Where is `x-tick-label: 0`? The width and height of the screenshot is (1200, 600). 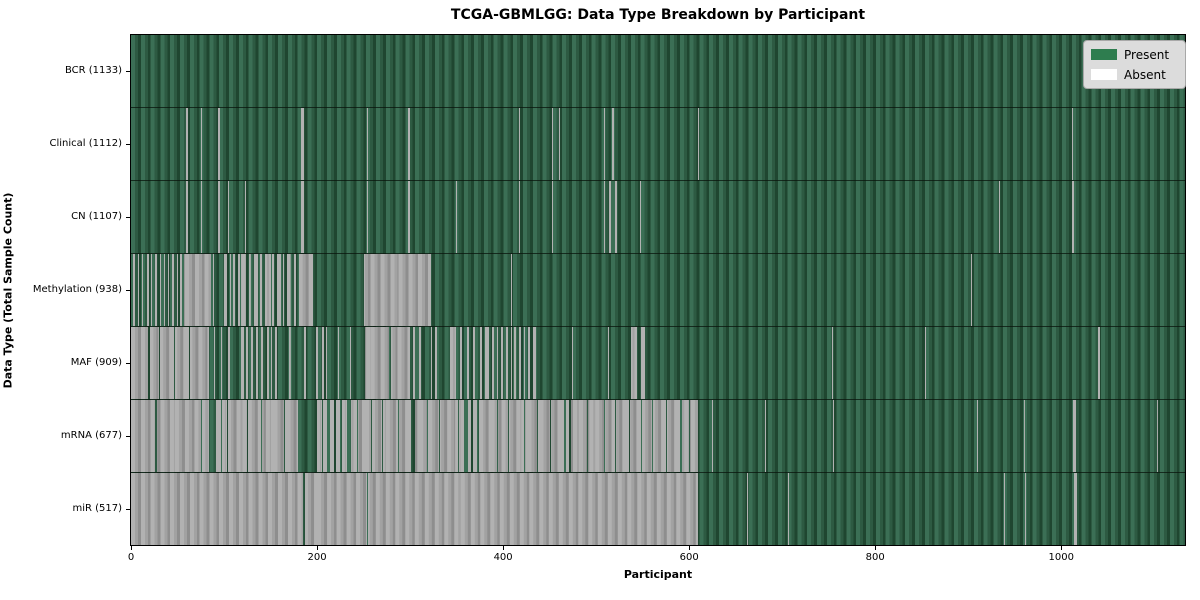
x-tick-label: 0 is located at coordinates (131, 557).